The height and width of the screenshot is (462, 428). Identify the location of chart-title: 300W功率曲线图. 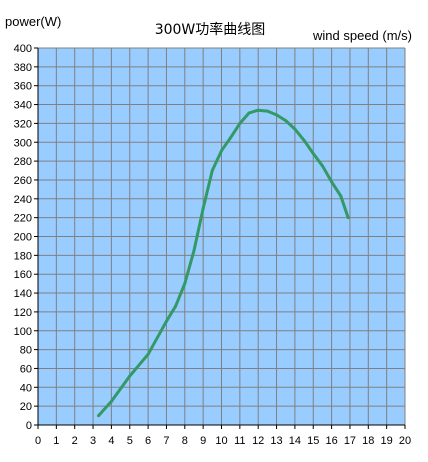
(210, 29).